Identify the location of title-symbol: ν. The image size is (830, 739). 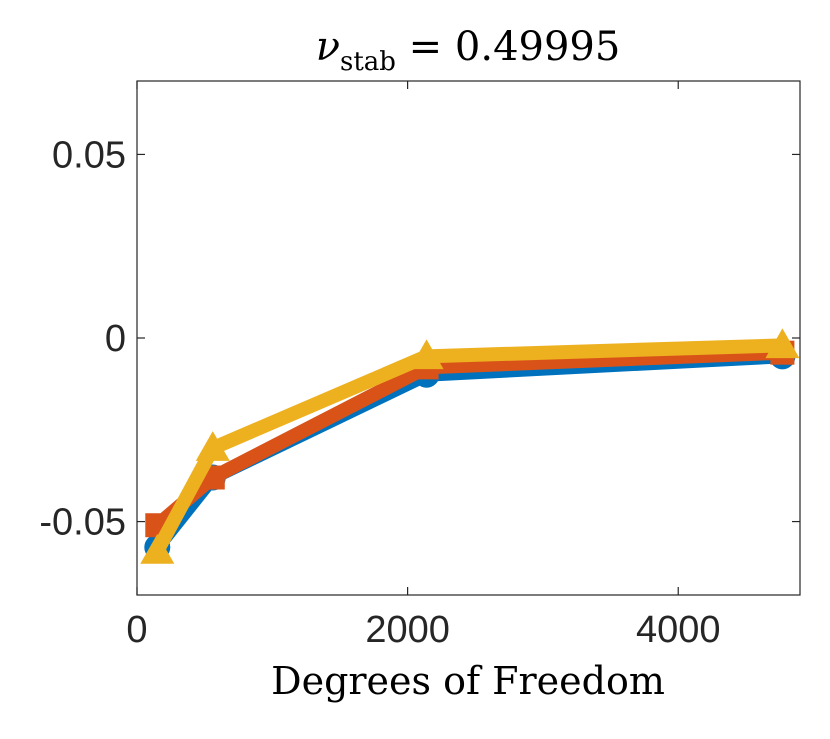
(328, 47).